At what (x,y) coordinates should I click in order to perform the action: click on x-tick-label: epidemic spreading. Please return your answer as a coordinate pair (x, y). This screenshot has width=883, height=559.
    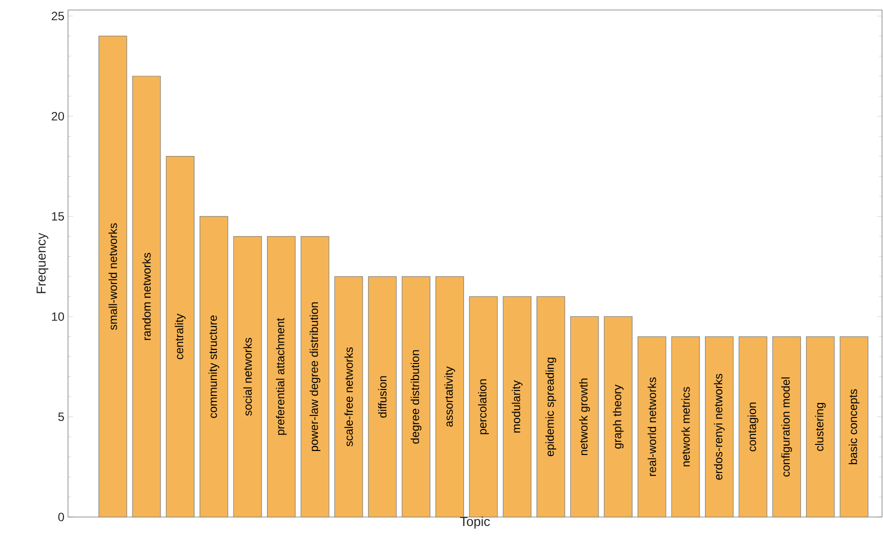
    Looking at the image, I should click on (550, 407).